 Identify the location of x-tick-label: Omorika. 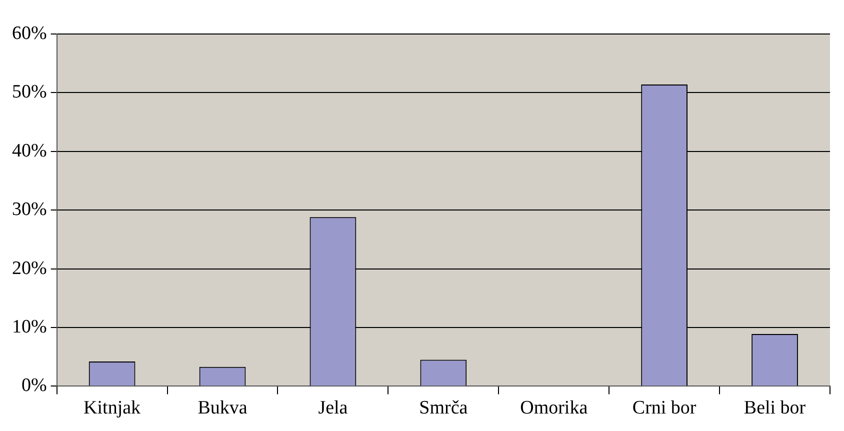
(554, 408).